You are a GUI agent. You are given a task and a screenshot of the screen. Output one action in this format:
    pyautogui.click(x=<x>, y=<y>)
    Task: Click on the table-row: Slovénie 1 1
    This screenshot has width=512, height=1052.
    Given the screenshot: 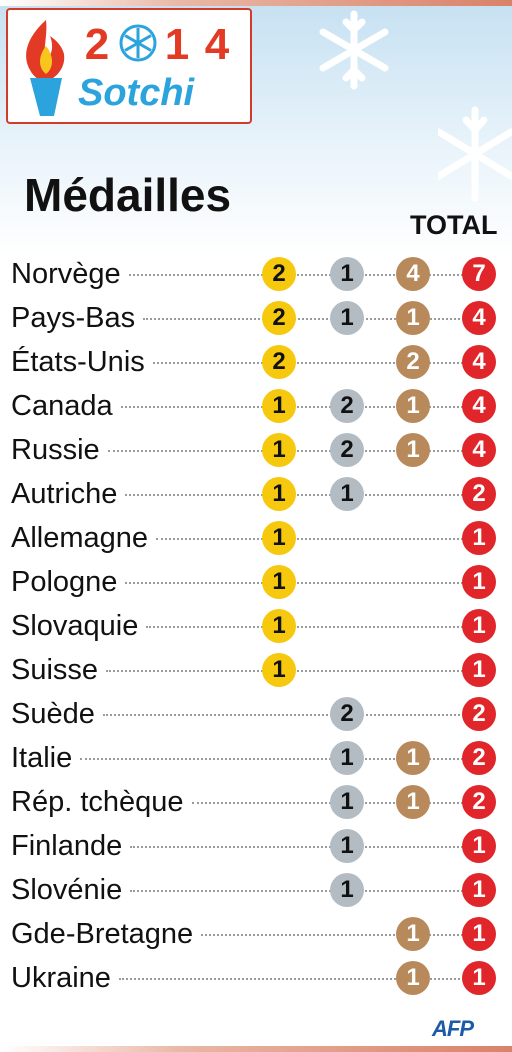 What is the action you would take?
    pyautogui.click(x=256, y=890)
    